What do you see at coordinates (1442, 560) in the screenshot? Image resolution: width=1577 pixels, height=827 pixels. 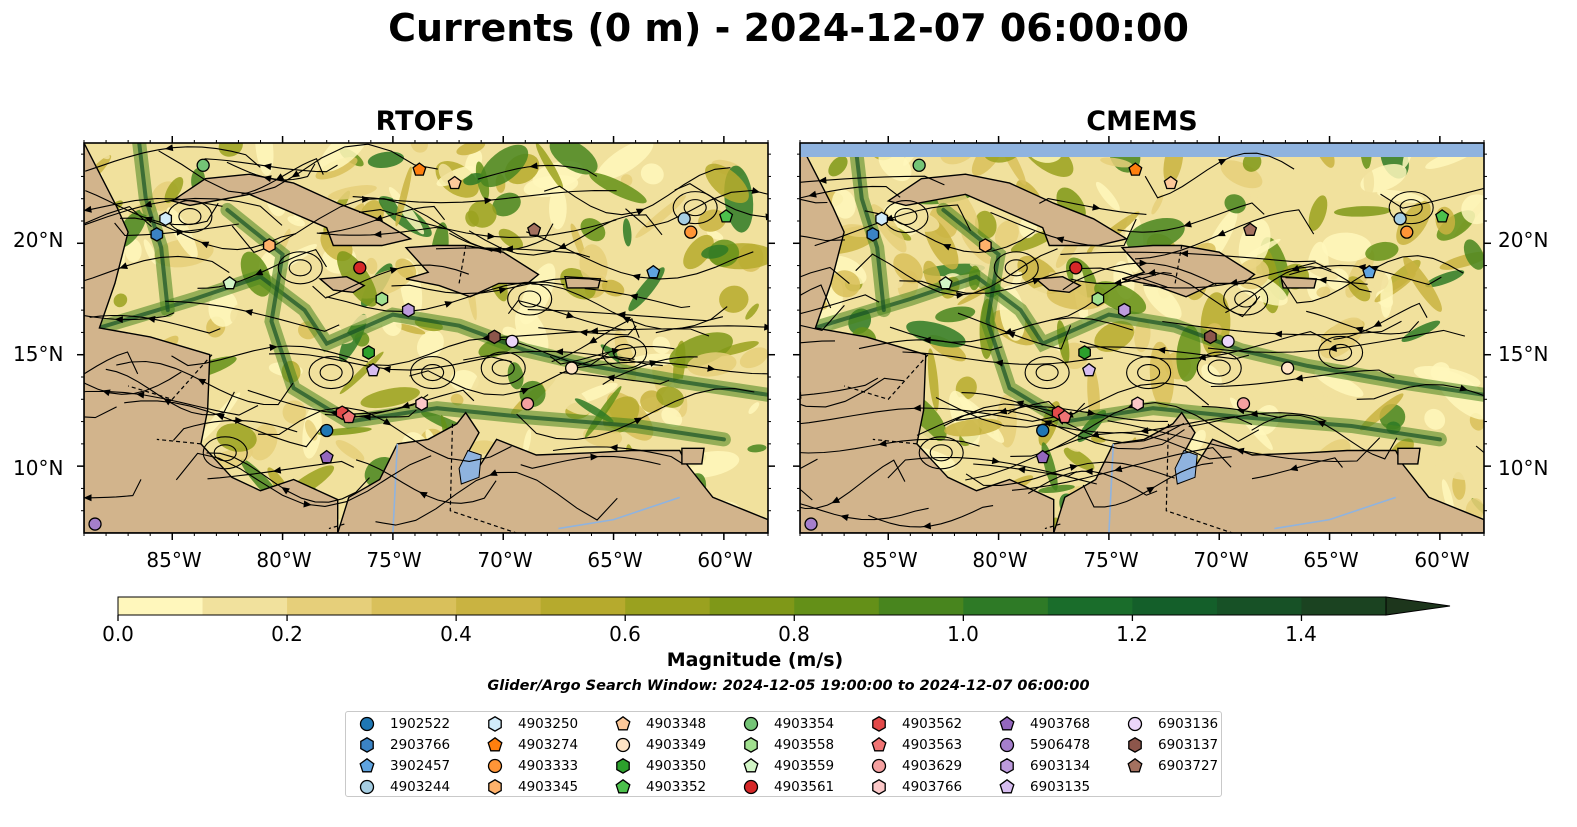 I see `lon-label-right: 60°W` at bounding box center [1442, 560].